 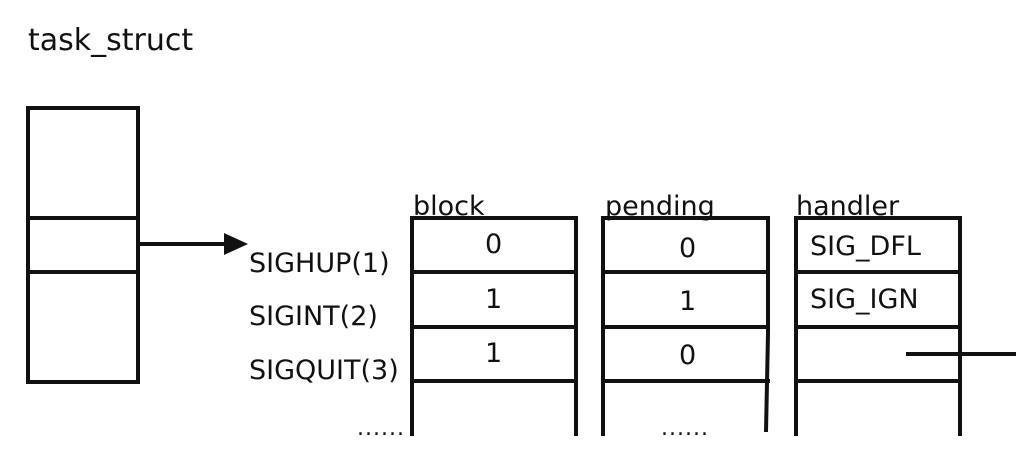 I want to click on signal-label: SIGINT(2), so click(x=313, y=316).